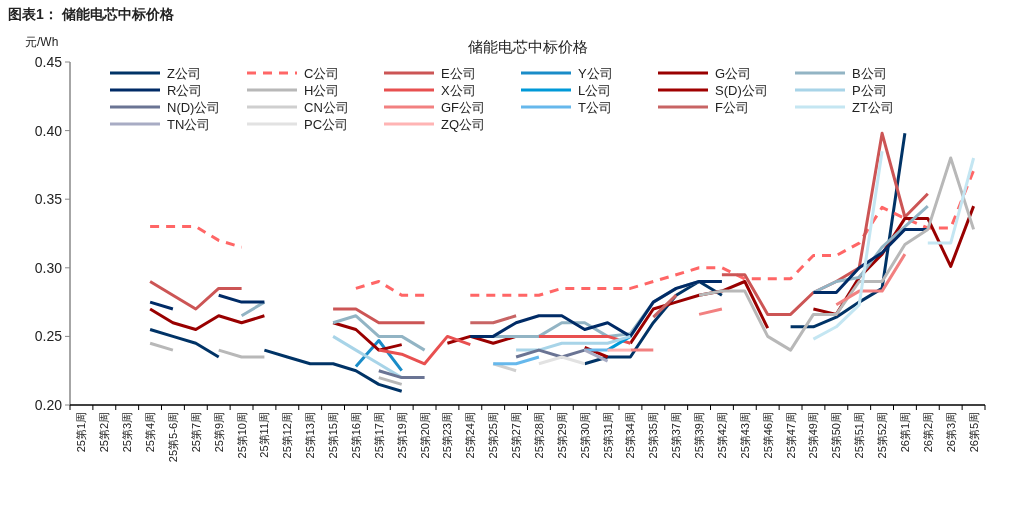 The height and width of the screenshot is (517, 1030). What do you see at coordinates (218, 432) in the screenshot?
I see `x-tick-label: 25第9周` at bounding box center [218, 432].